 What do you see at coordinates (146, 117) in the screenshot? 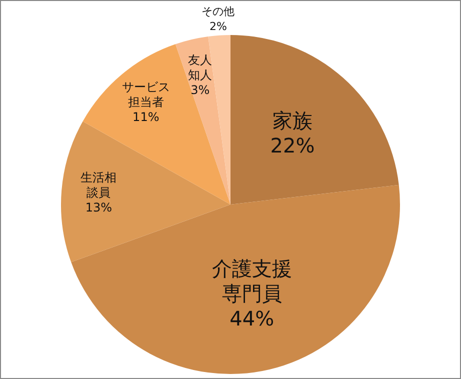
I see `data-label: 11%` at bounding box center [146, 117].